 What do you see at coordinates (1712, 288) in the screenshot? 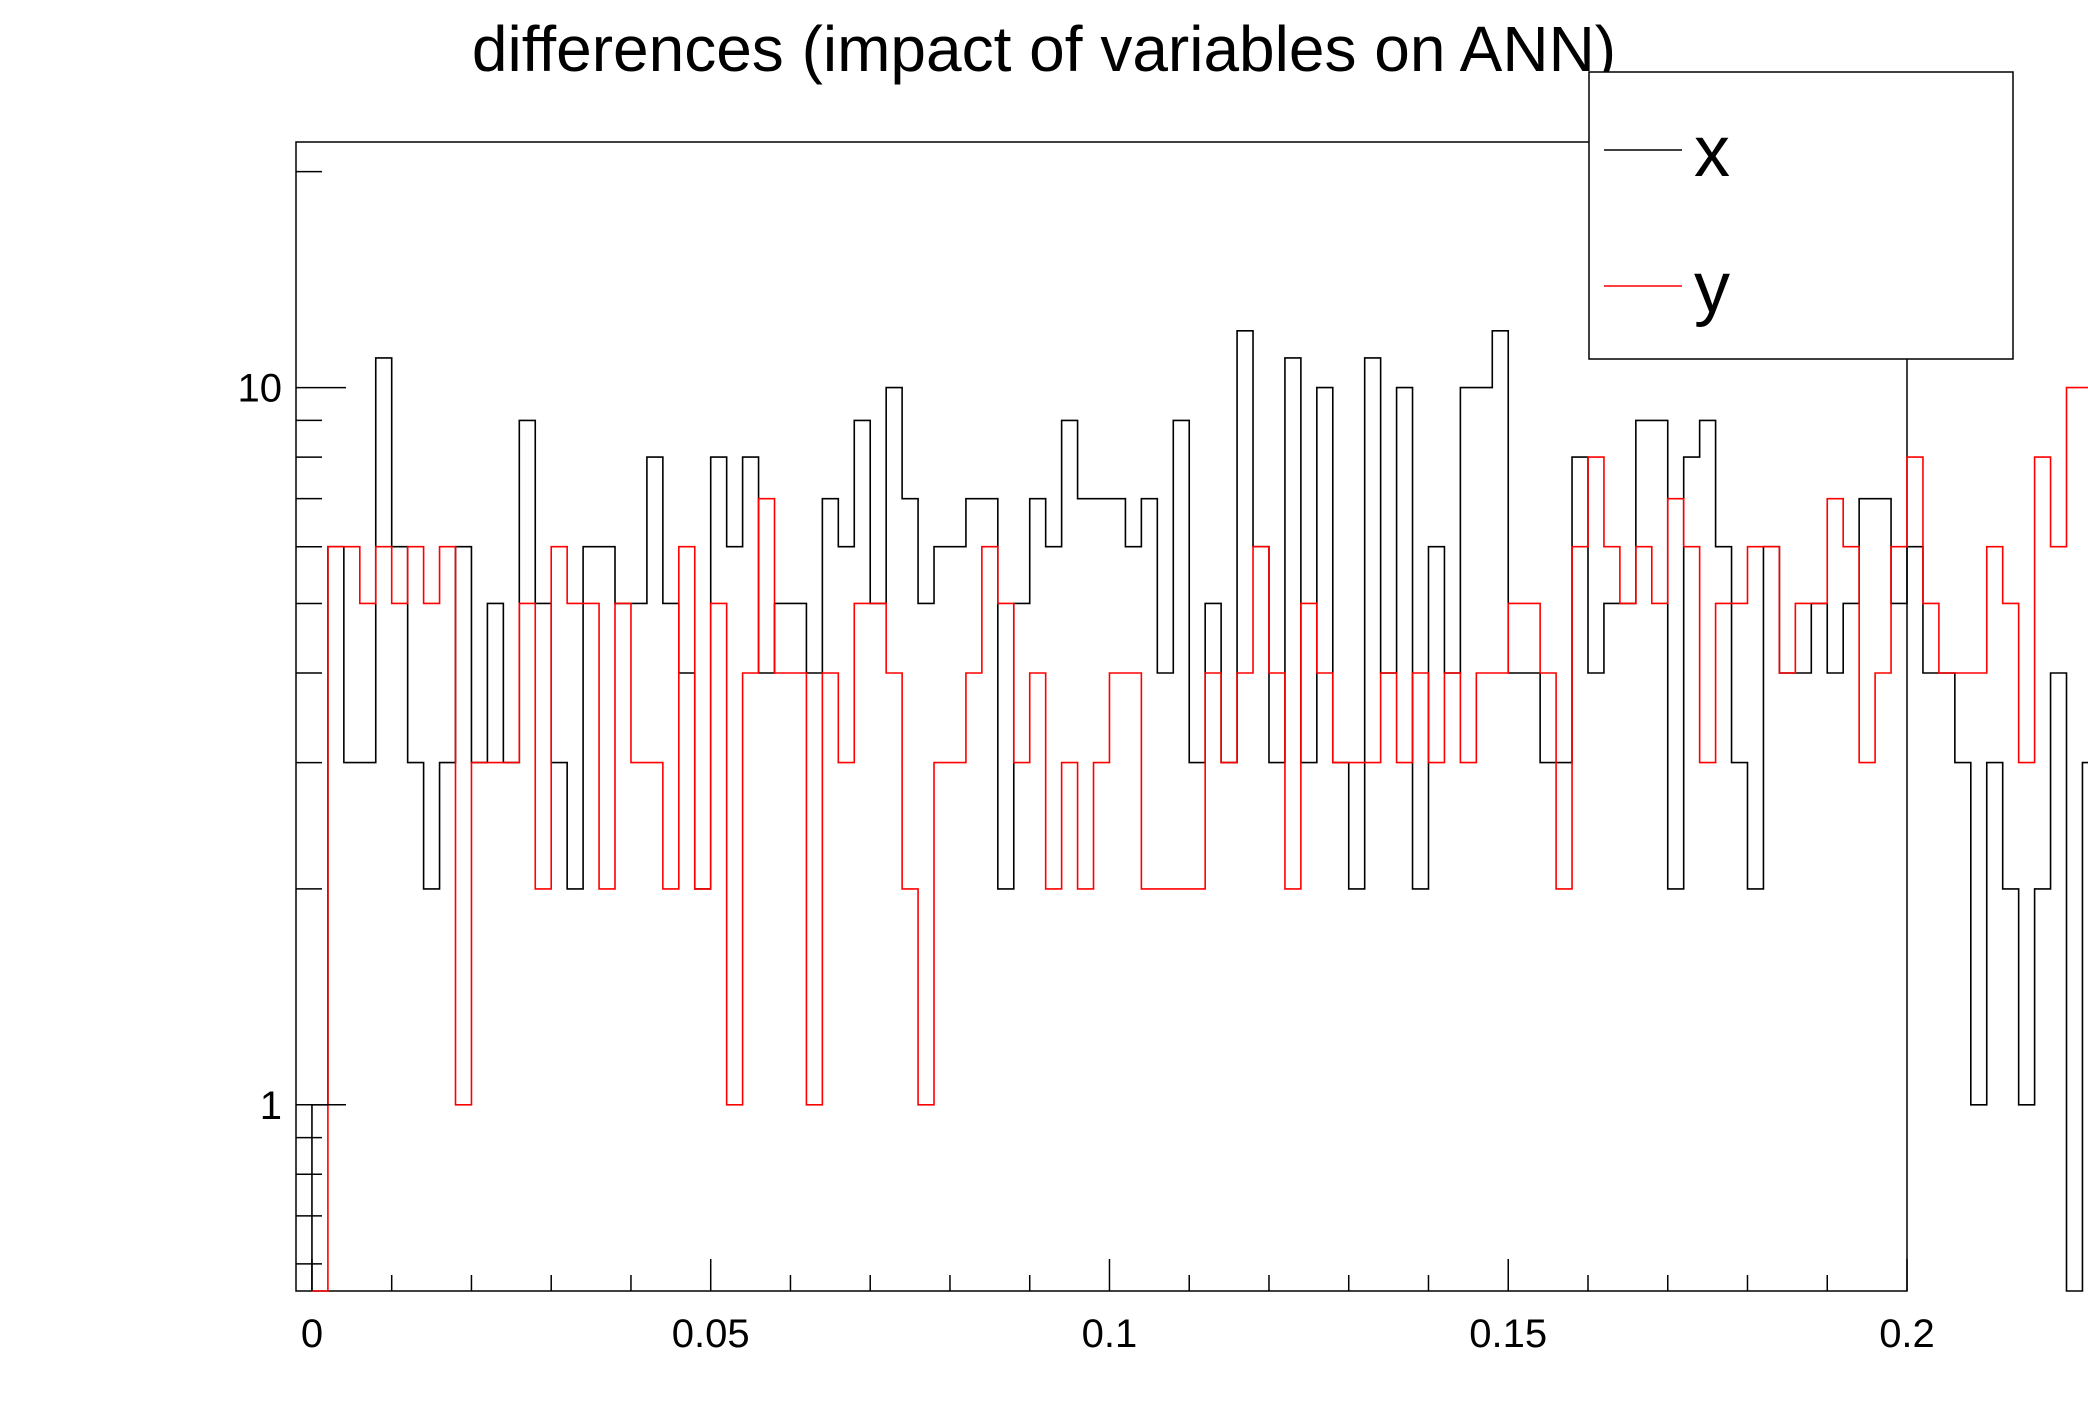
I see `legend-label-y: y` at bounding box center [1712, 288].